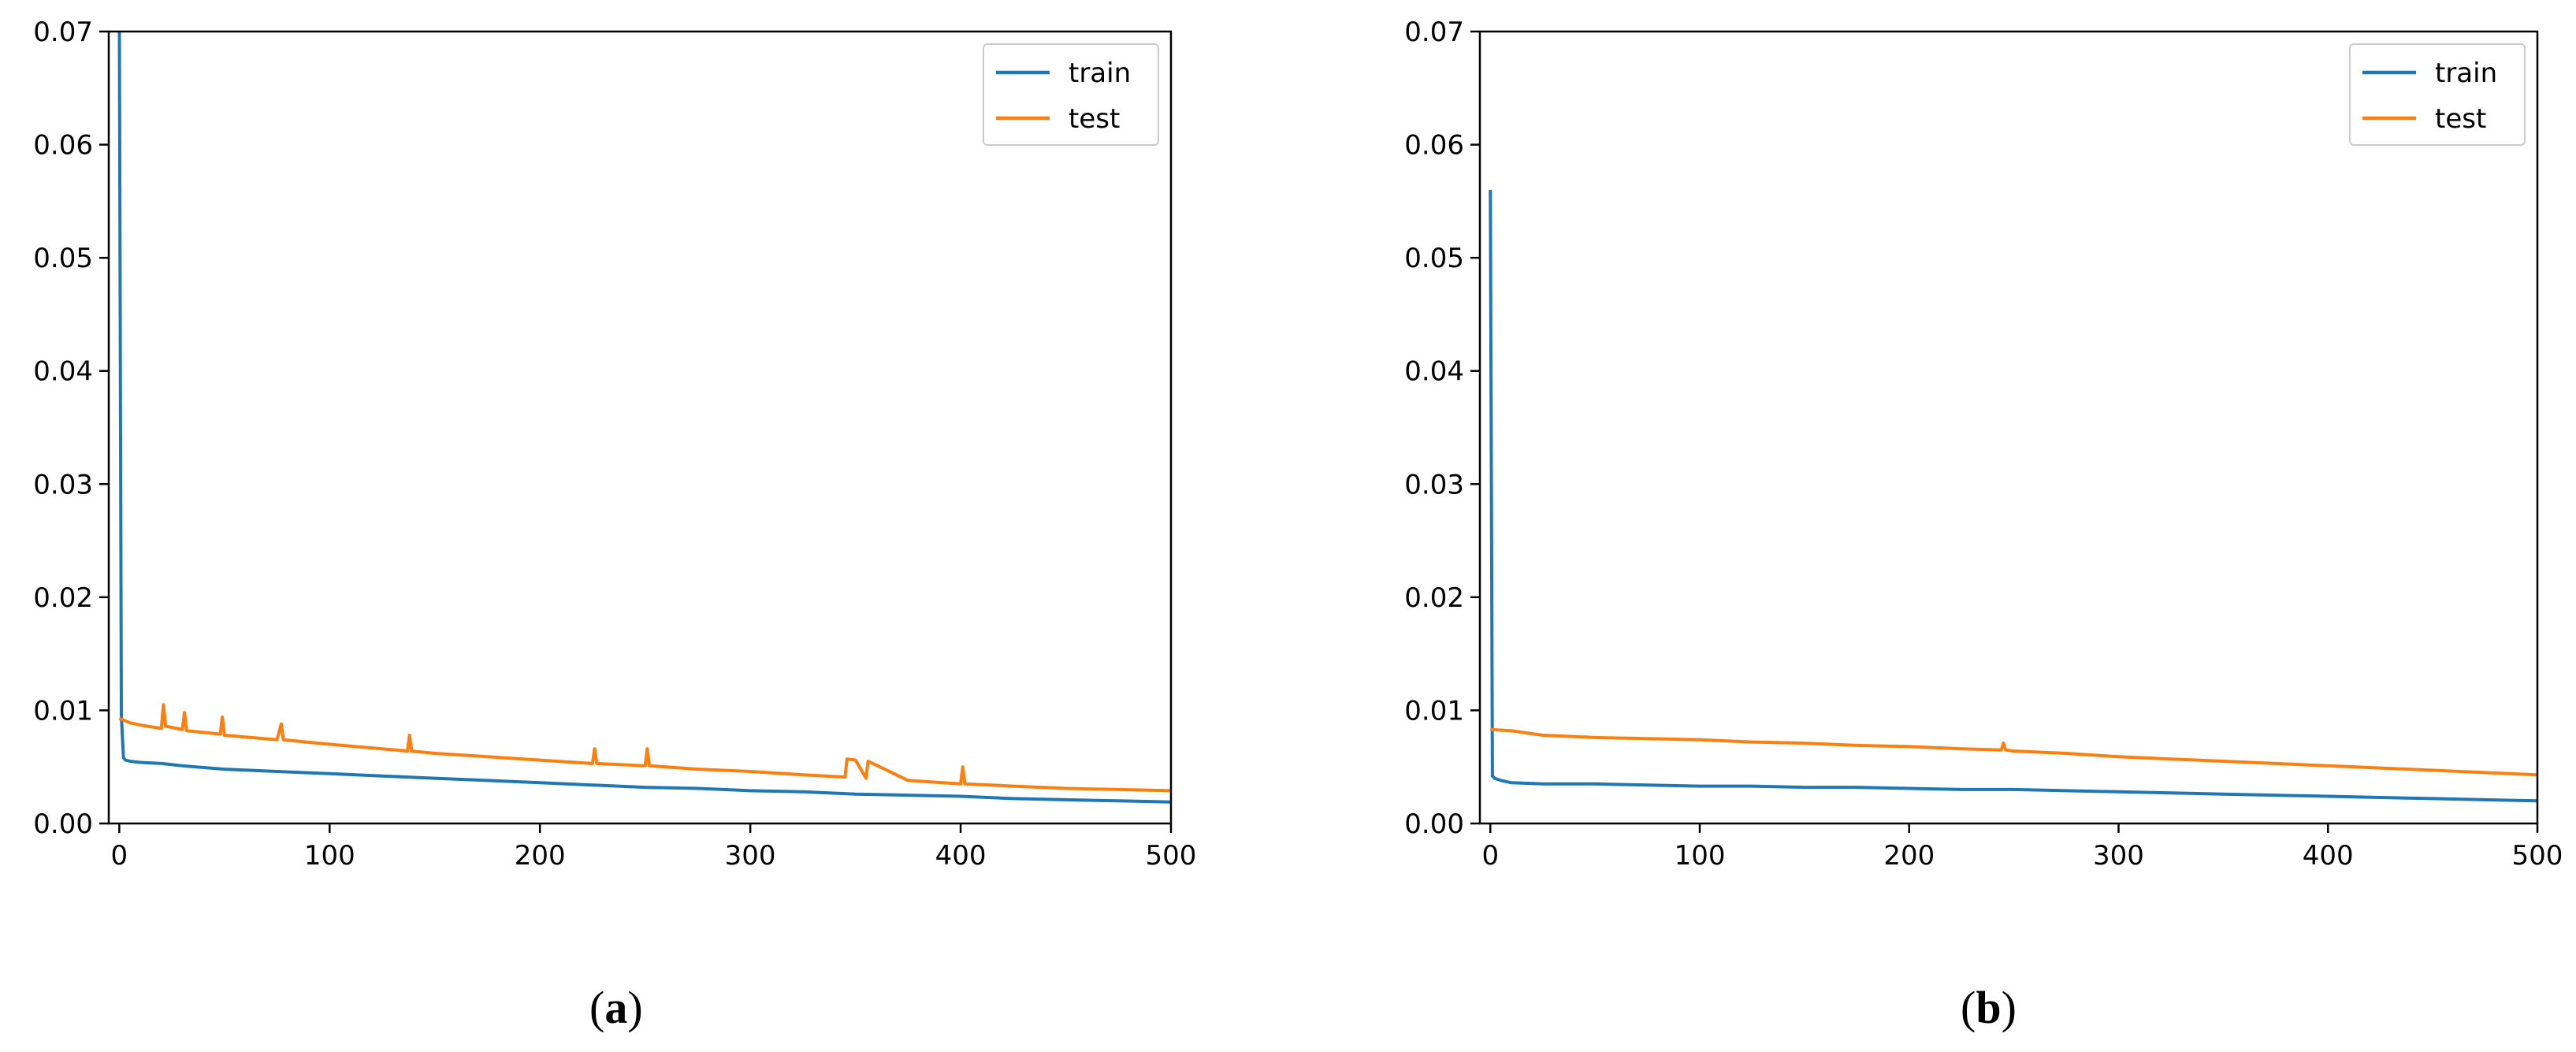  I want to click on caption-b-letter: b, so click(1989, 1007).